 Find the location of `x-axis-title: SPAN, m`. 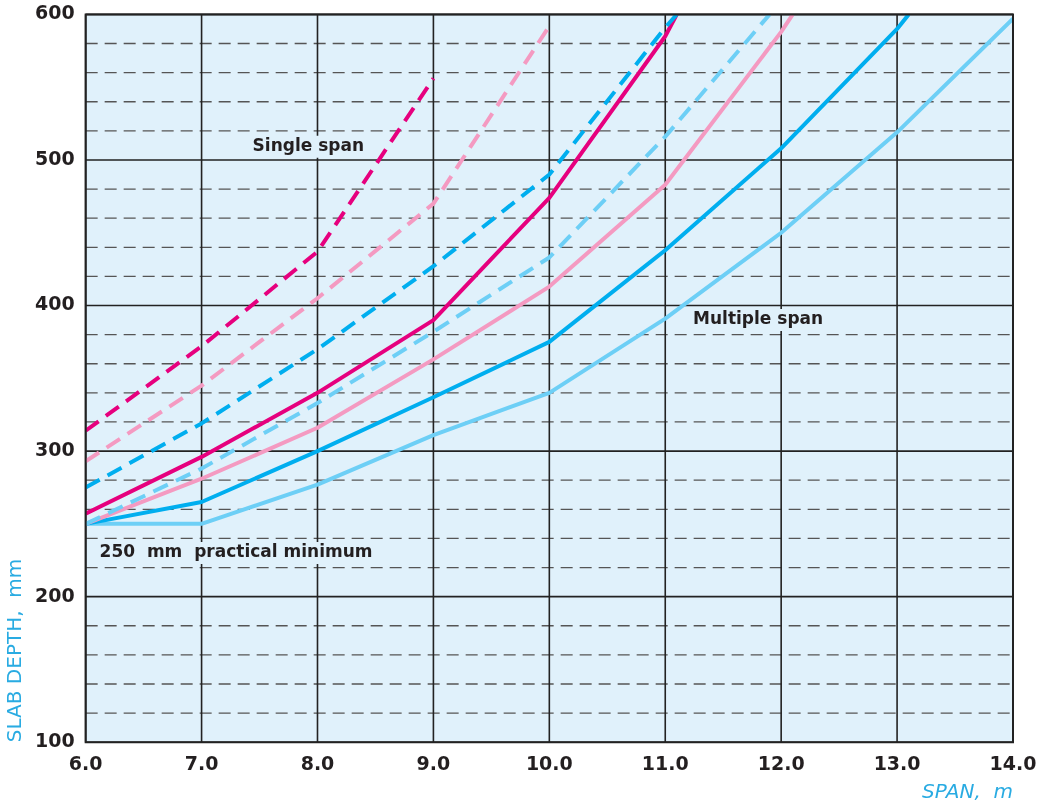

x-axis-title: SPAN, m is located at coordinates (967, 791).